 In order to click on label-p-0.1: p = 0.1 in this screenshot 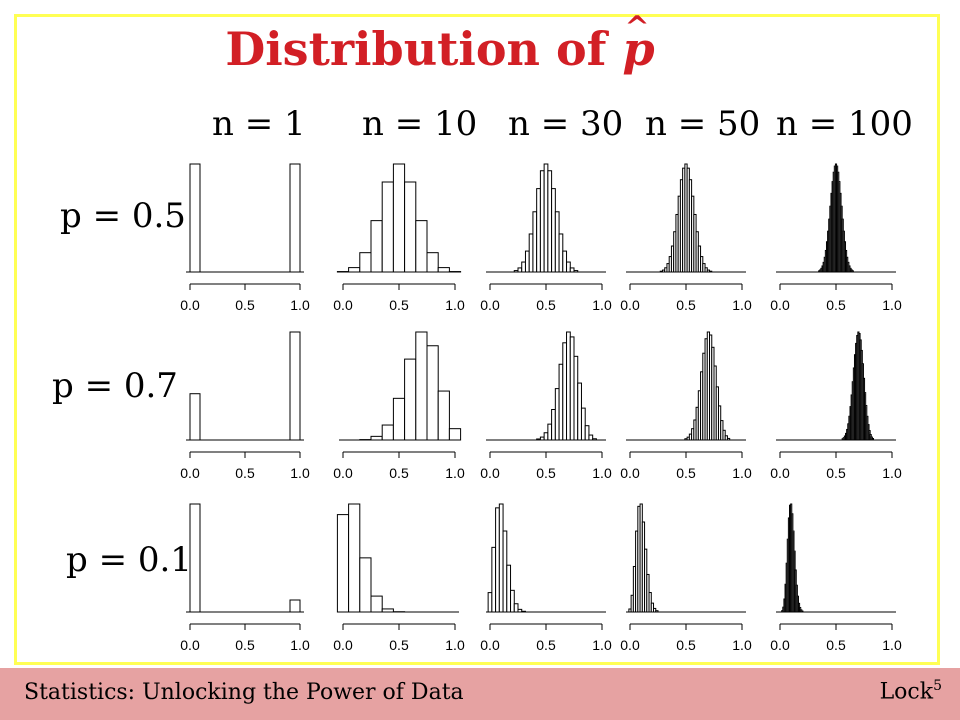, I will do `click(129, 560)`.